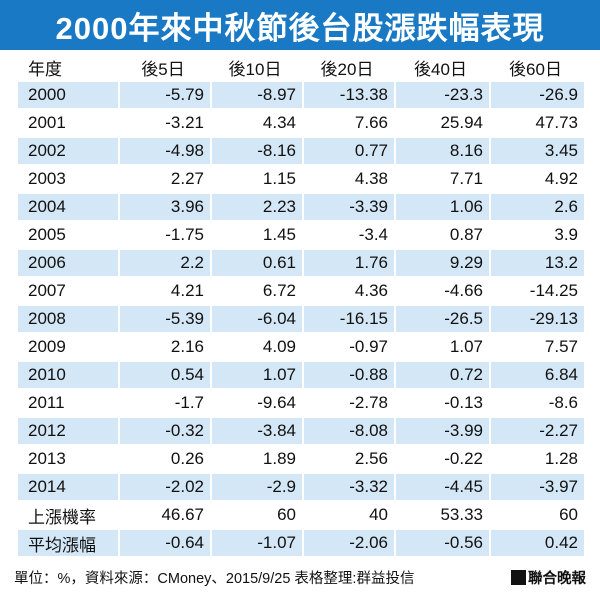 The width and height of the screenshot is (600, 598). Describe the element at coordinates (536, 375) in the screenshot. I see `value-cell: 6.84` at that location.